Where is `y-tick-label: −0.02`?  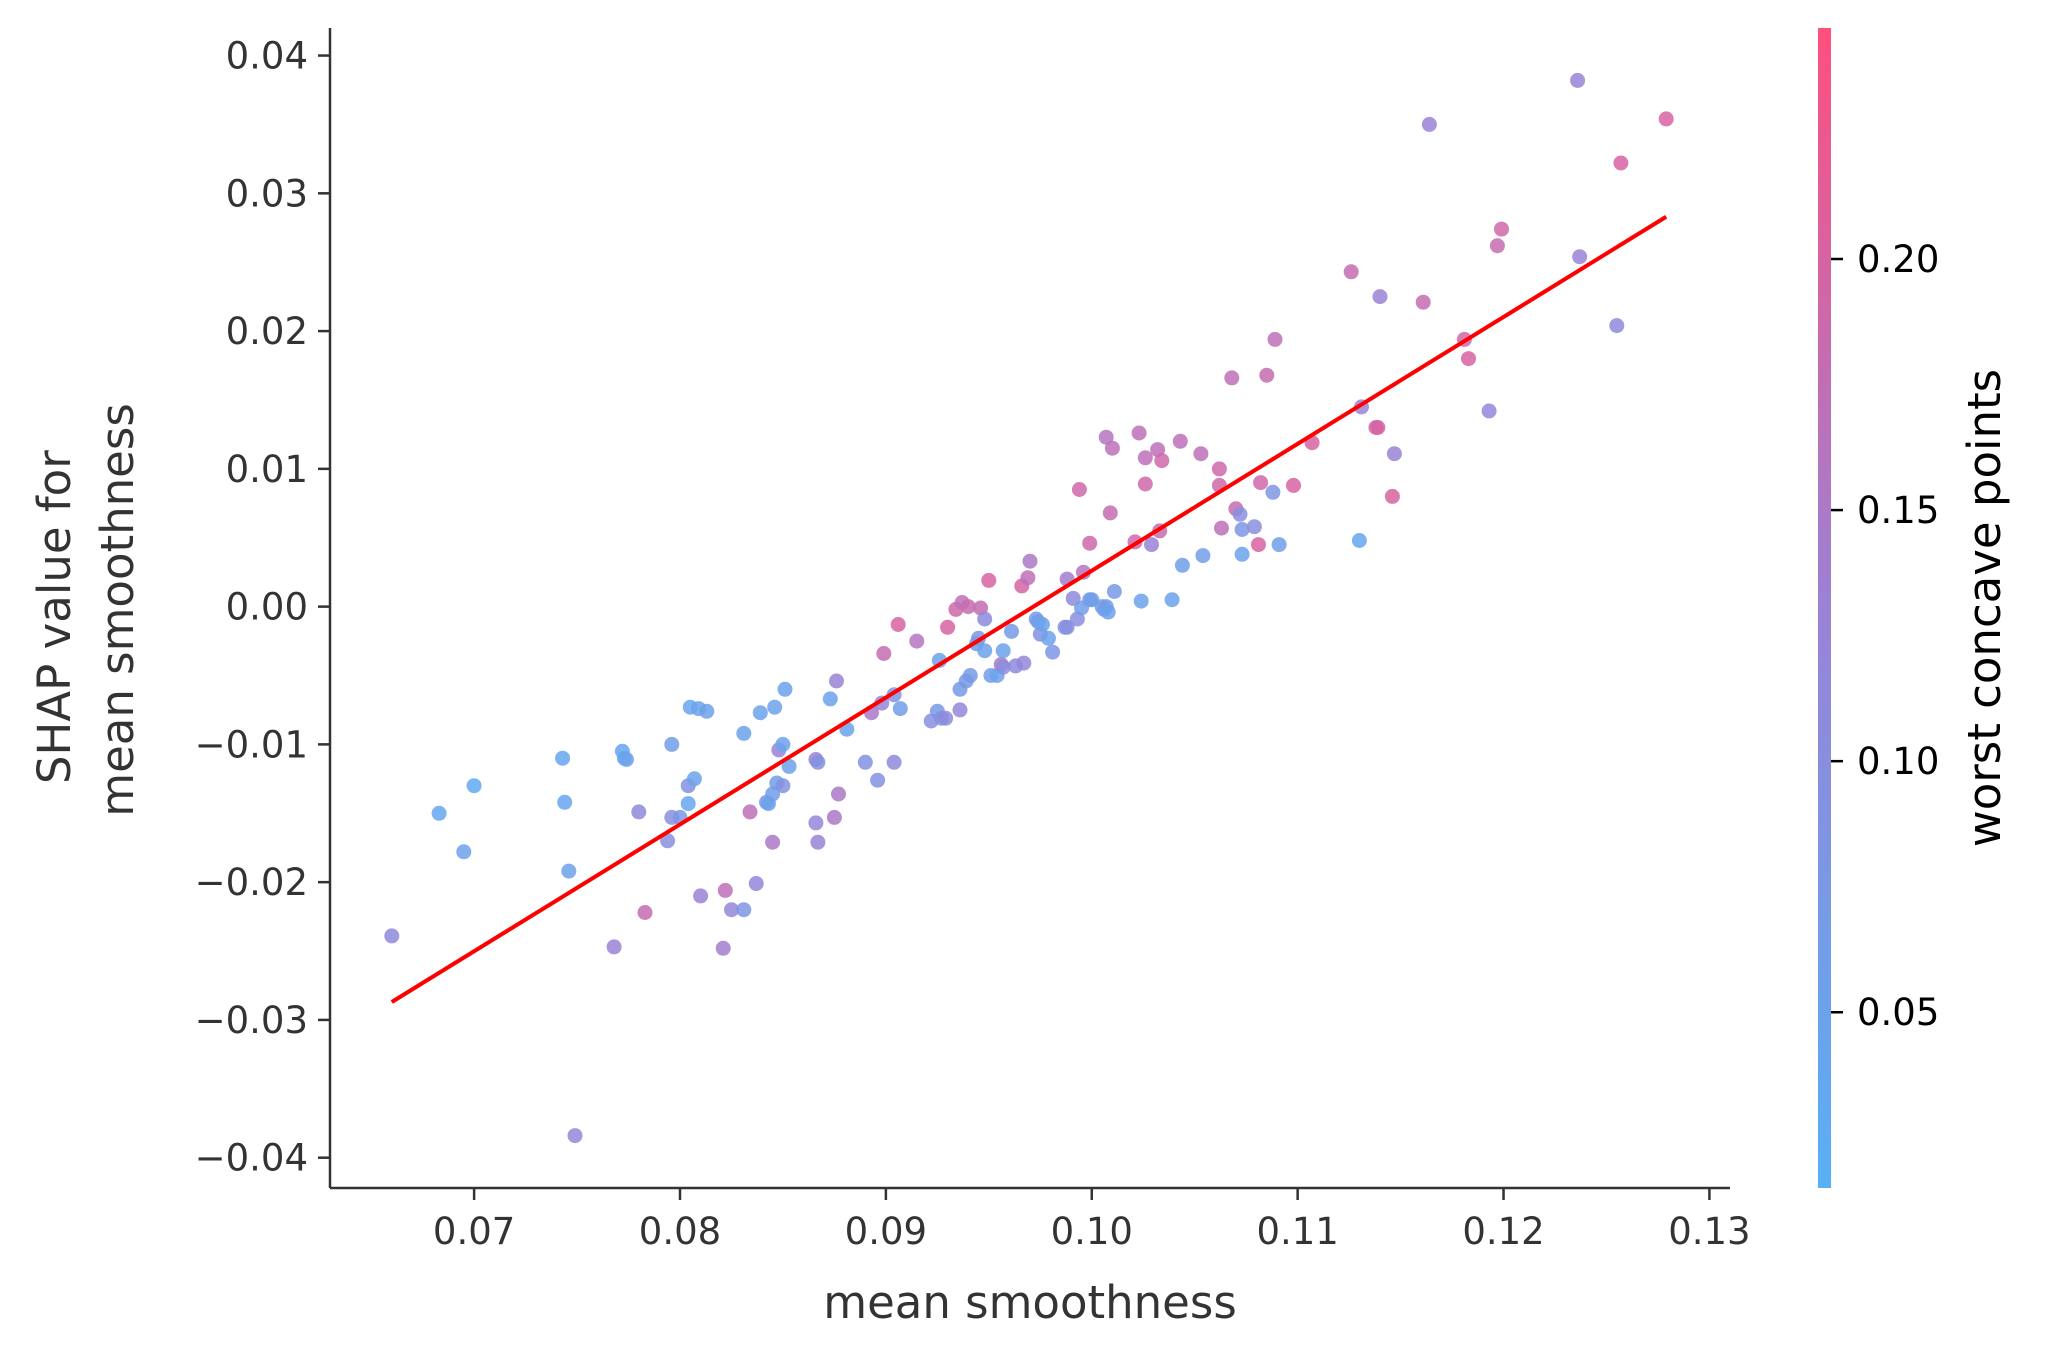 y-tick-label: −0.02 is located at coordinates (251, 882).